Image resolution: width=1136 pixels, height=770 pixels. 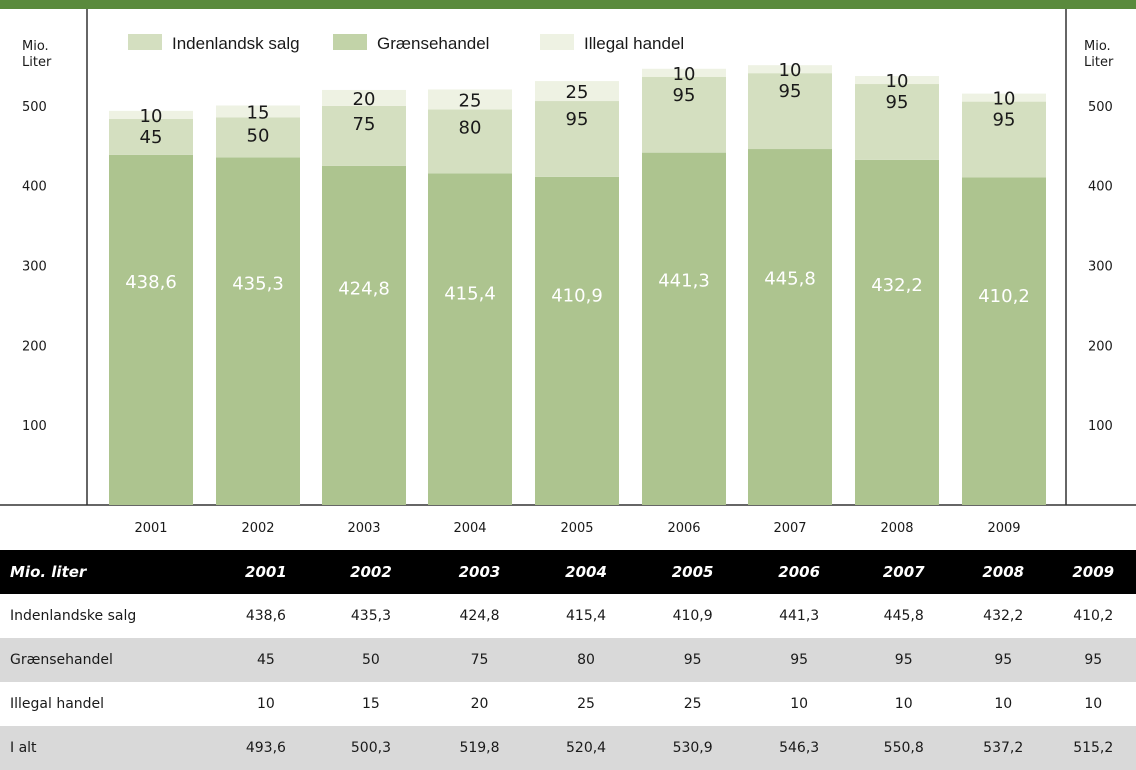 What do you see at coordinates (1003, 748) in the screenshot?
I see `table-cell: 537,2` at bounding box center [1003, 748].